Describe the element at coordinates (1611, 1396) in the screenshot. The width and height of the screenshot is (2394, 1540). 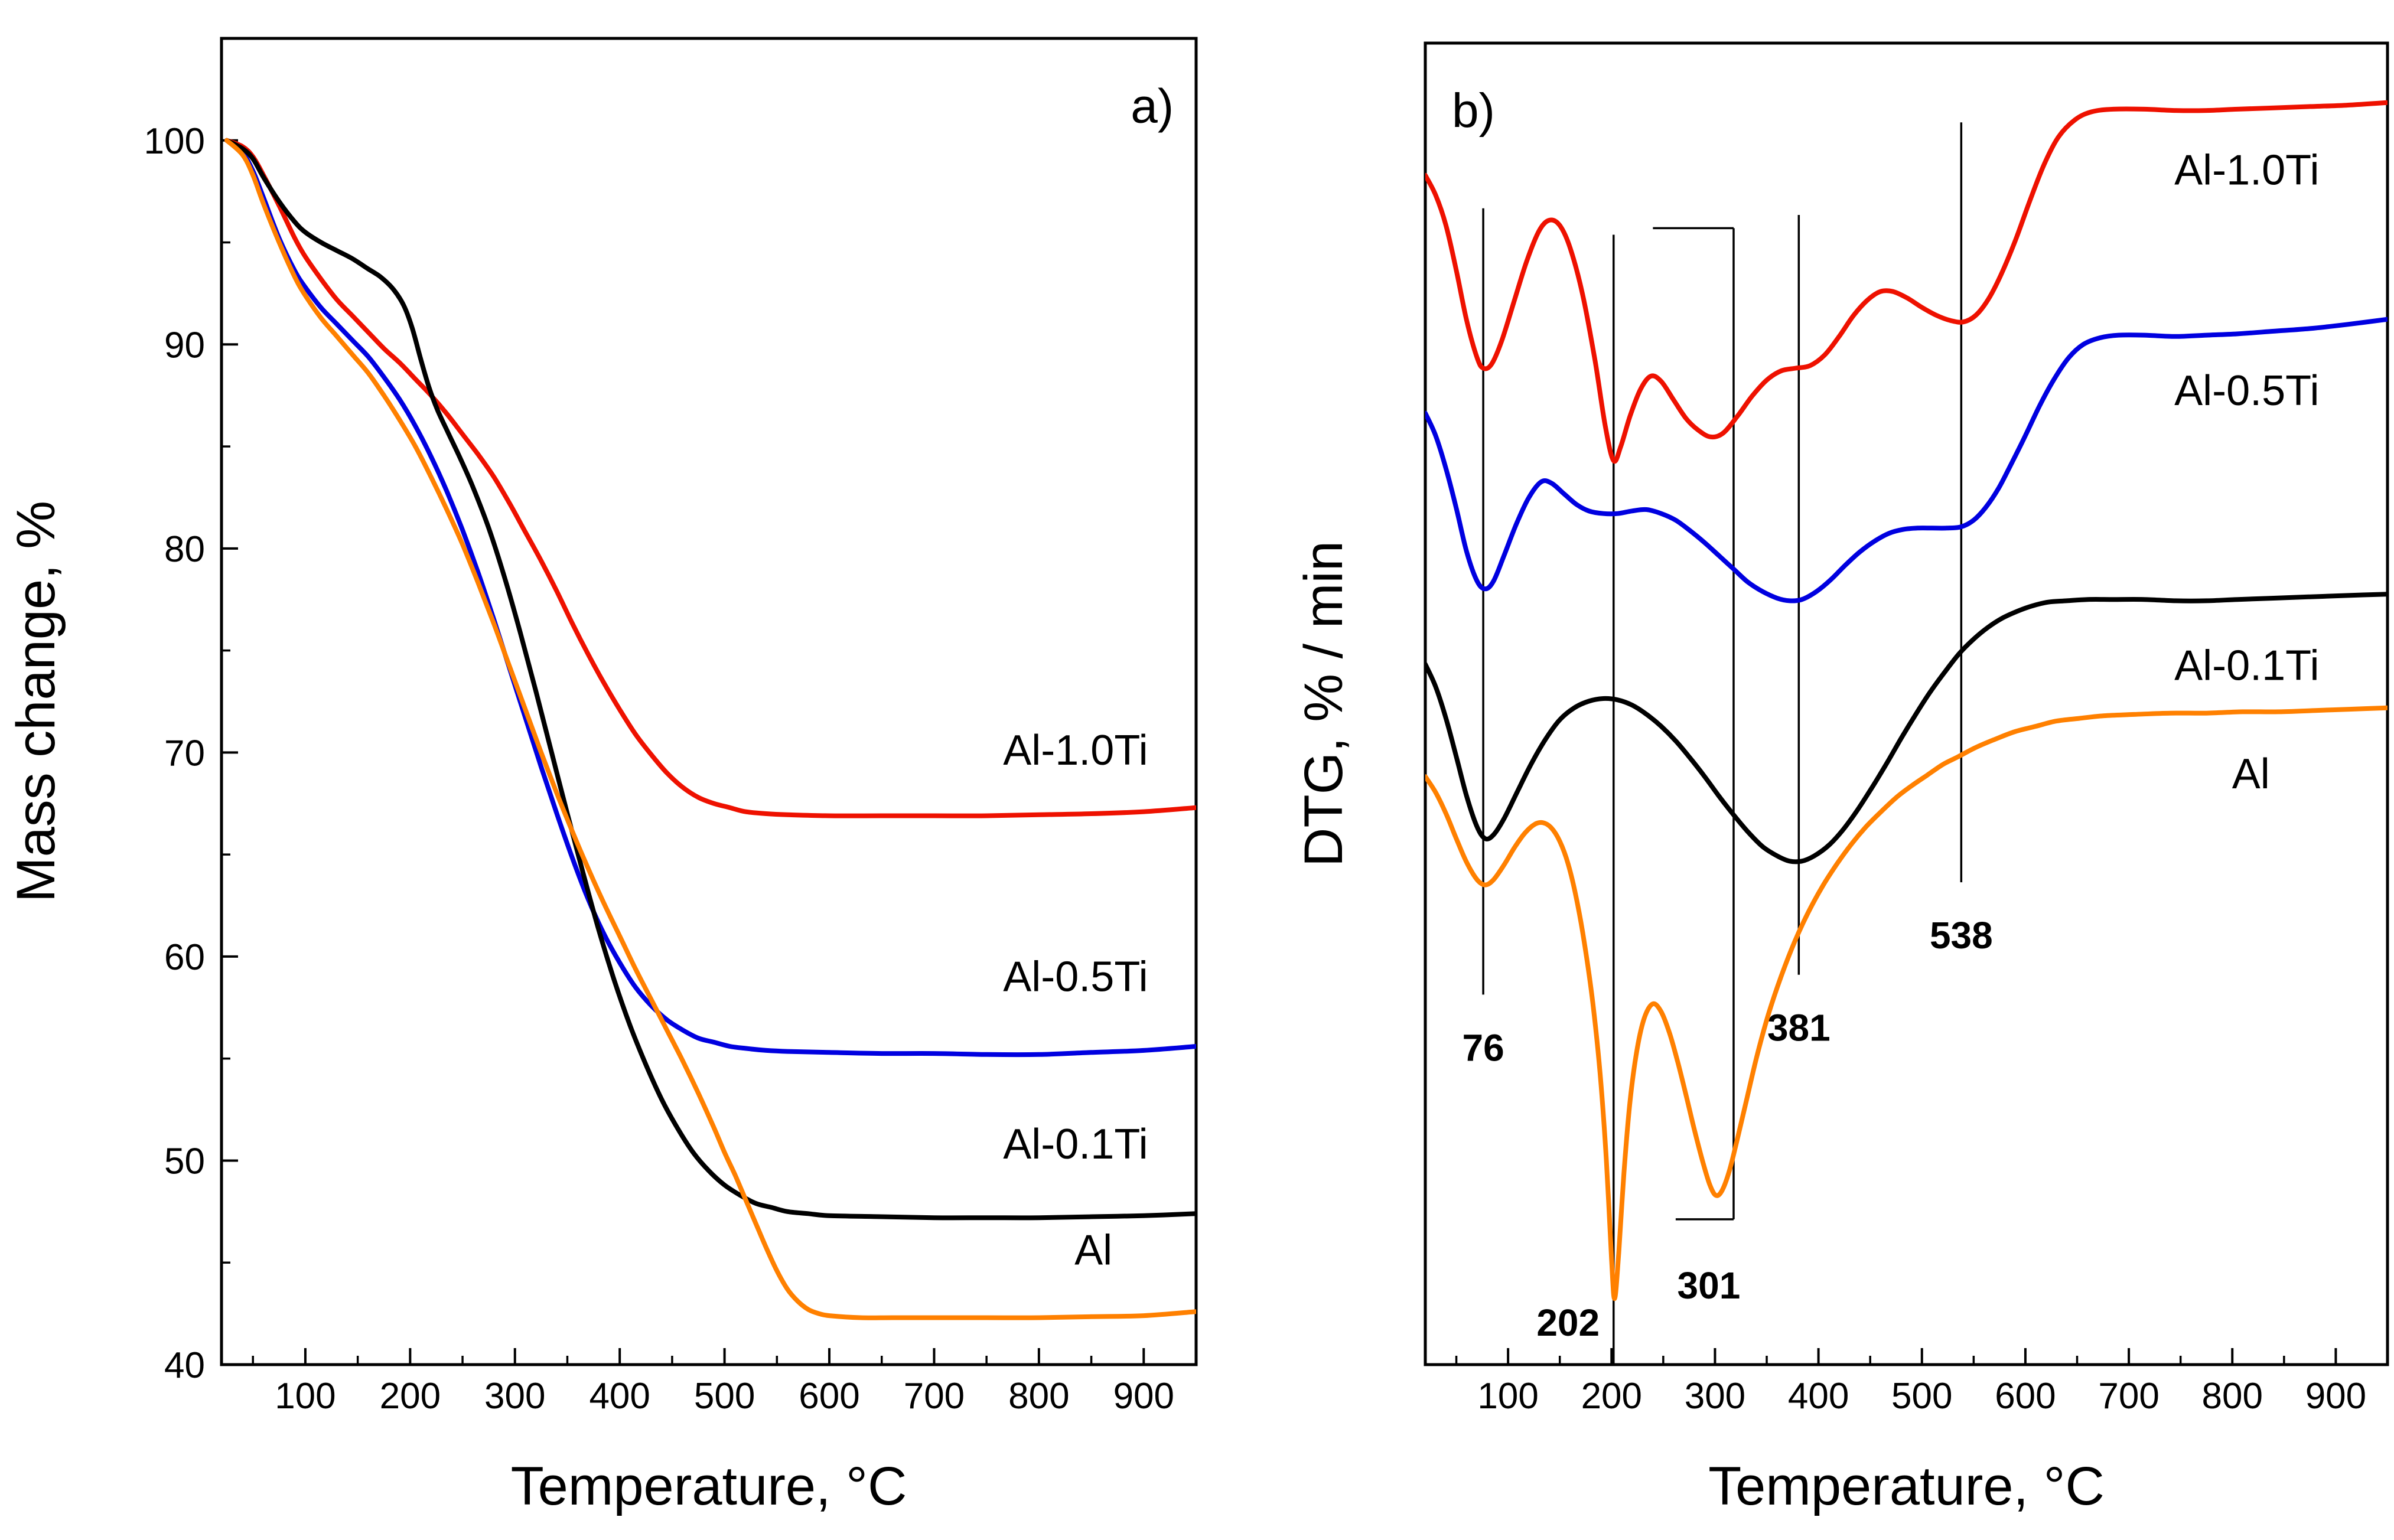
I see `x-tick-label-dtg: 200` at that location.